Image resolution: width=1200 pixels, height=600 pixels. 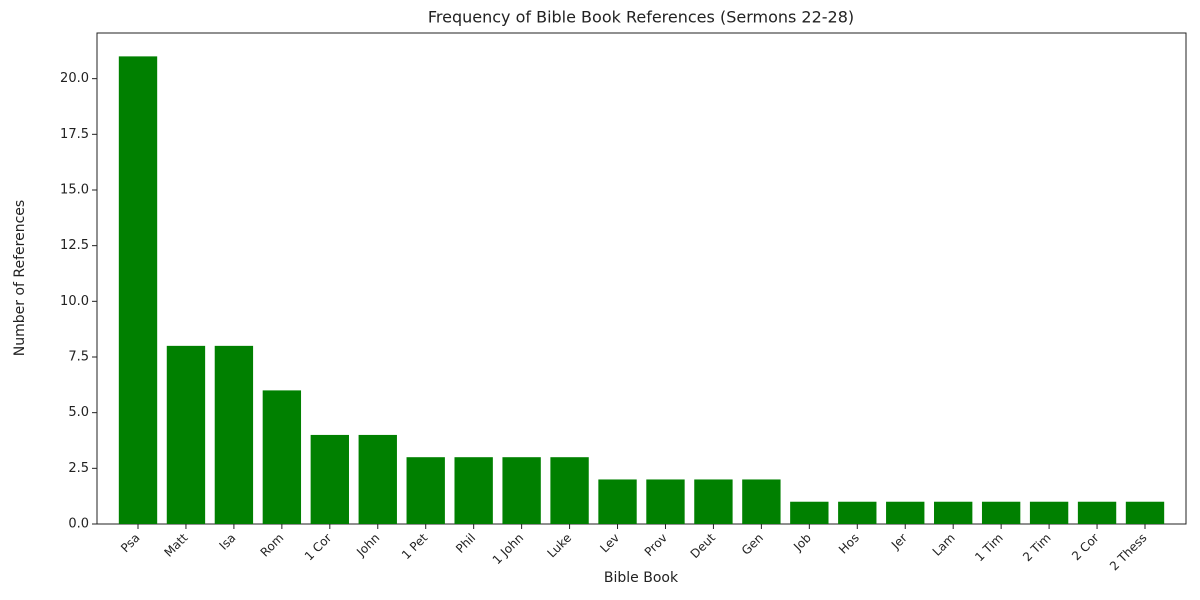 I want to click on x-tick-label: Gen, so click(x=752, y=544).